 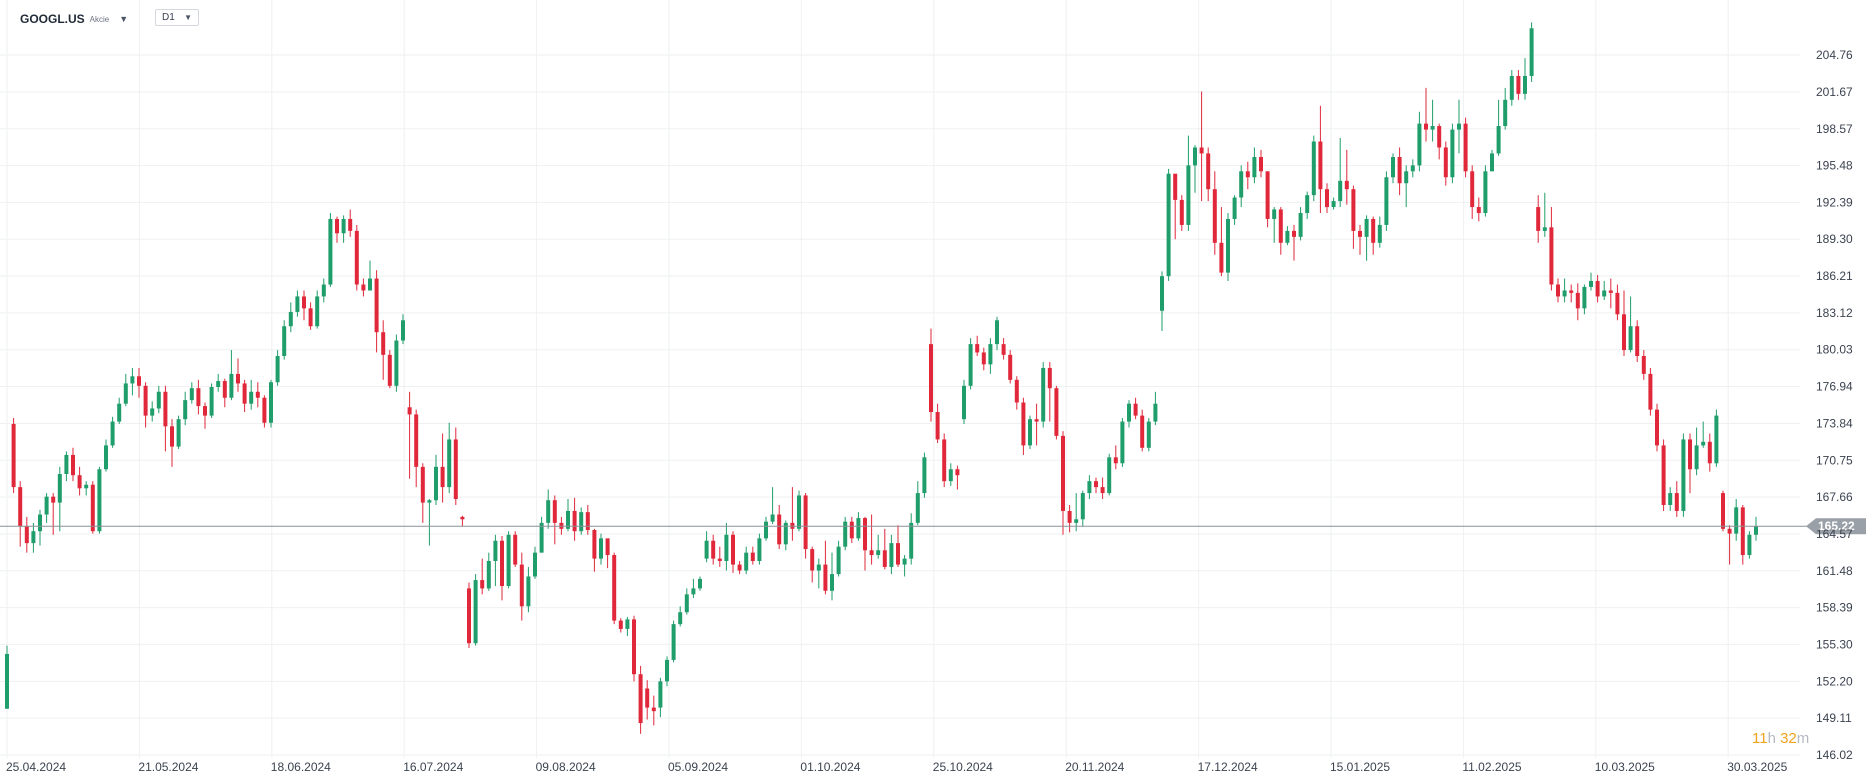 I want to click on date-tick-label: 17.12.2024, so click(x=1228, y=767).